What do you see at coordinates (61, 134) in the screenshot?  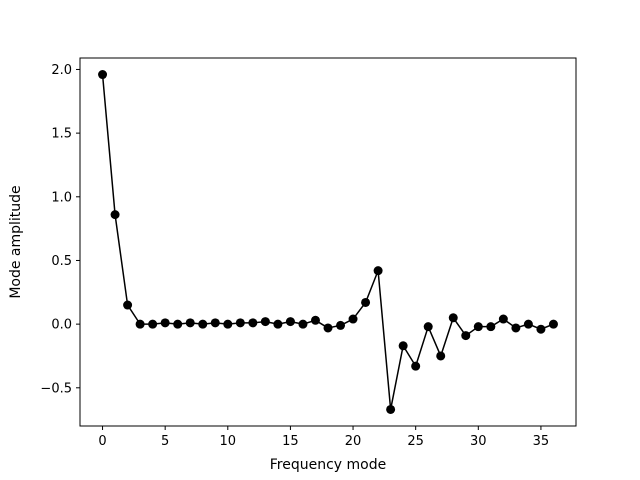 I see `y-tick-label: 1.5` at bounding box center [61, 134].